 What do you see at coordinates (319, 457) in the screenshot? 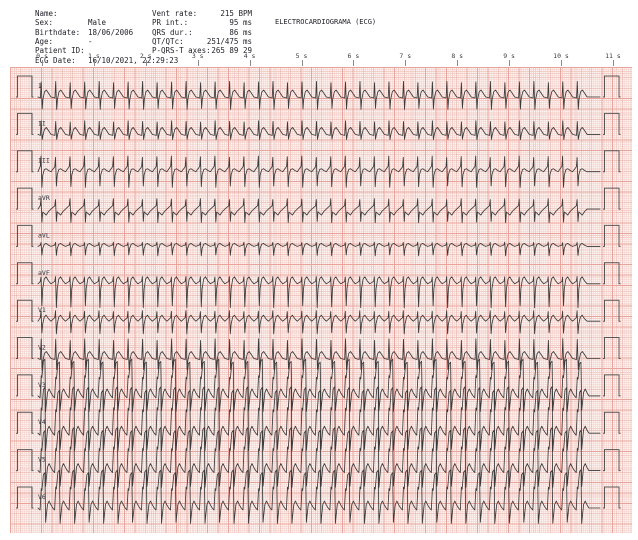
I see `lead-trace-V5` at bounding box center [319, 457].